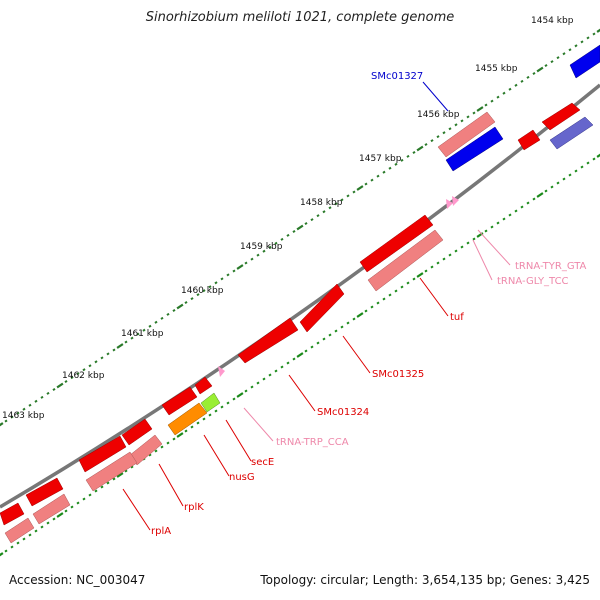 Image resolution: width=600 pixels, height=600 pixels. What do you see at coordinates (561, 116) in the screenshot?
I see `gene-red-top-right` at bounding box center [561, 116].